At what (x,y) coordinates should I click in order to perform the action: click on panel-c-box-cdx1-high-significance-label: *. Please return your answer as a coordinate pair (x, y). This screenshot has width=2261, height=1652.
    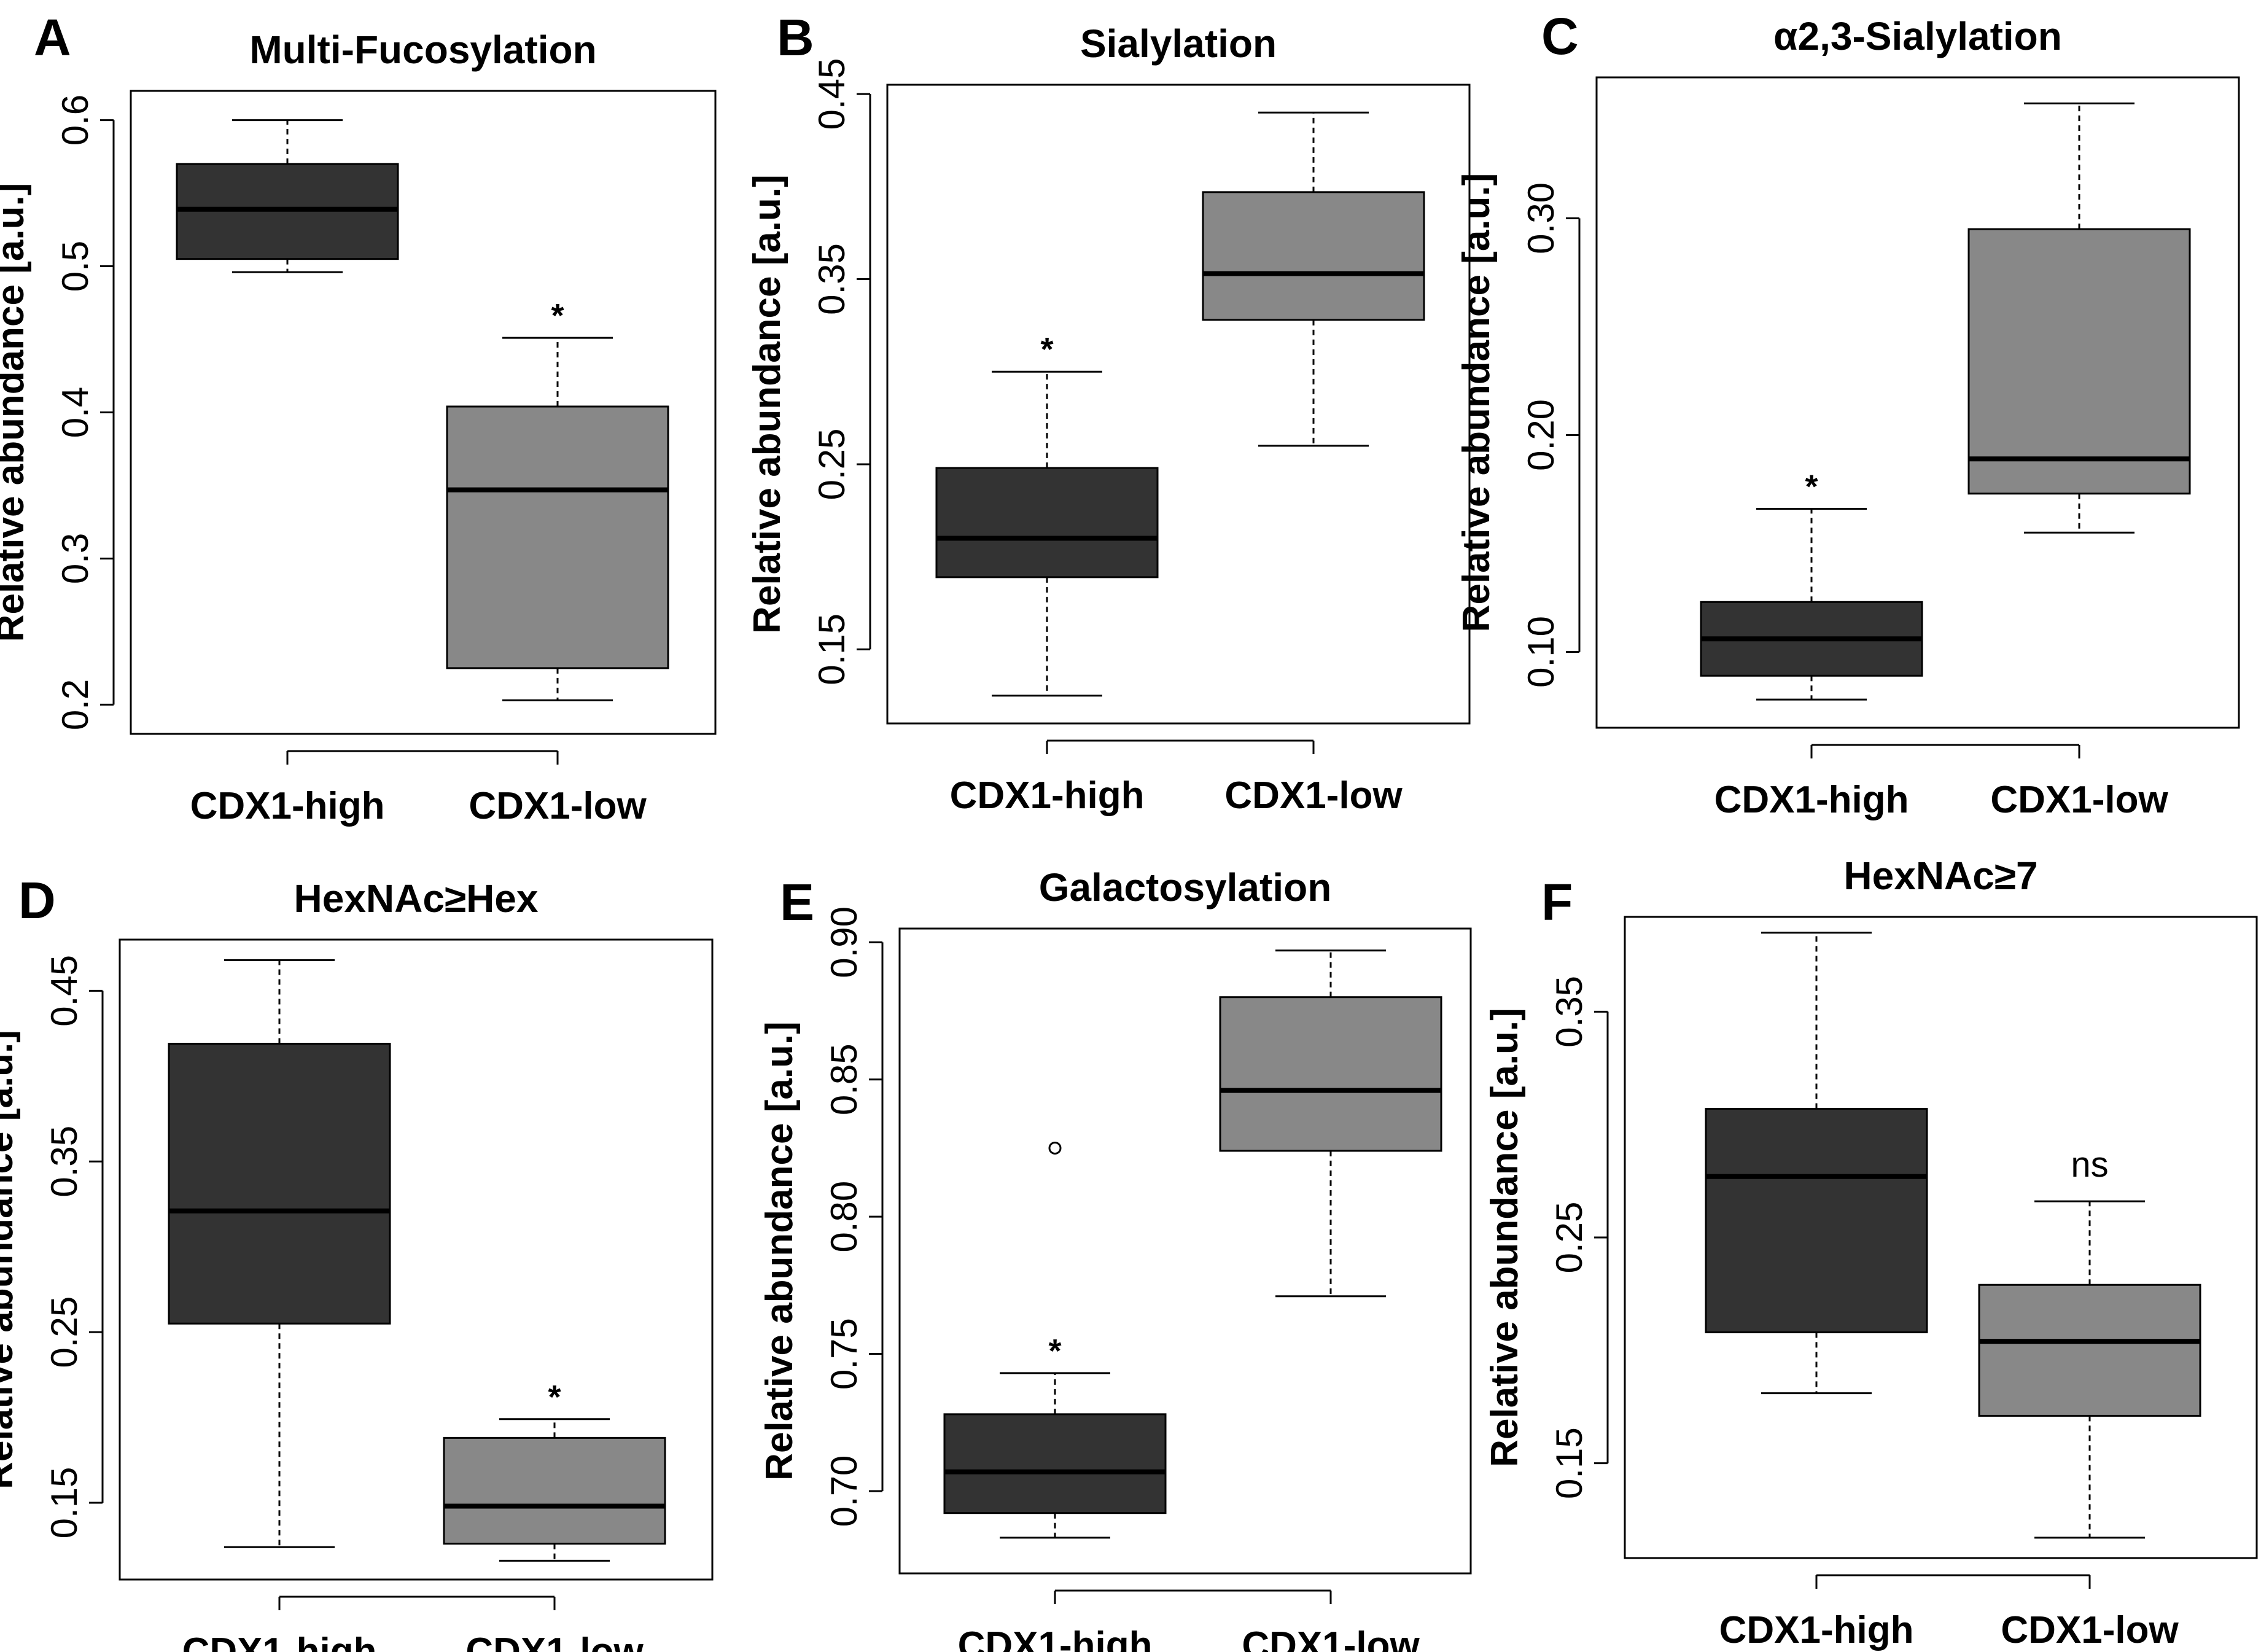
    Looking at the image, I should click on (1811, 486).